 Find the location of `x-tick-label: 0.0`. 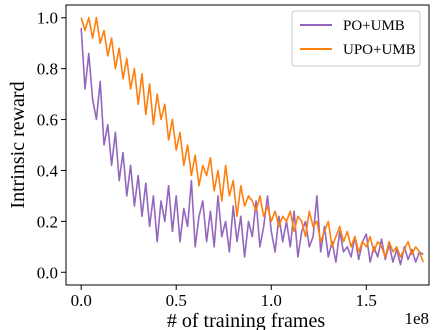

x-tick-label: 0.0 is located at coordinates (81, 300).